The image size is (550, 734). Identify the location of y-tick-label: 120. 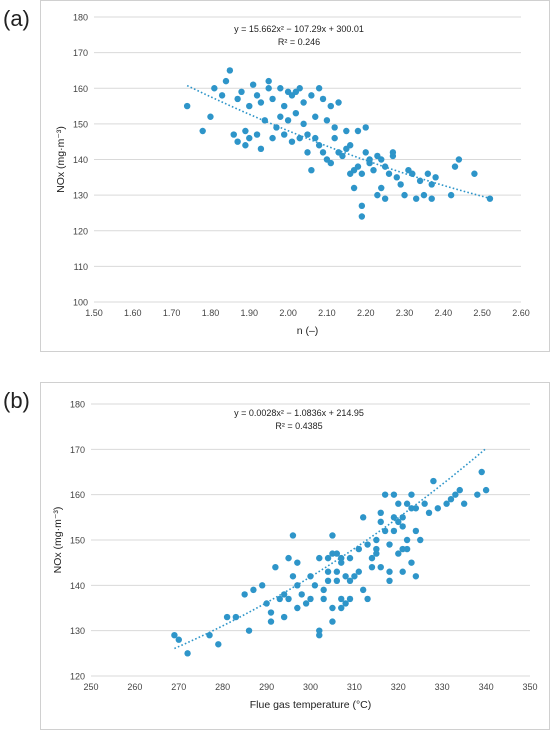
(77, 677).